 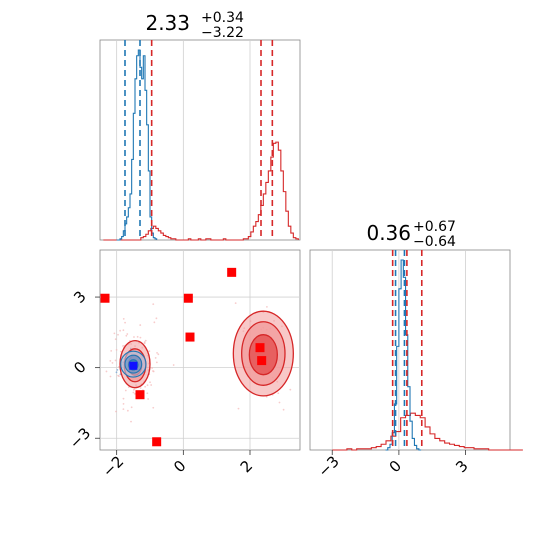 I want to click on joint-y-ticks: −3 0 3, so click(x=83, y=369).